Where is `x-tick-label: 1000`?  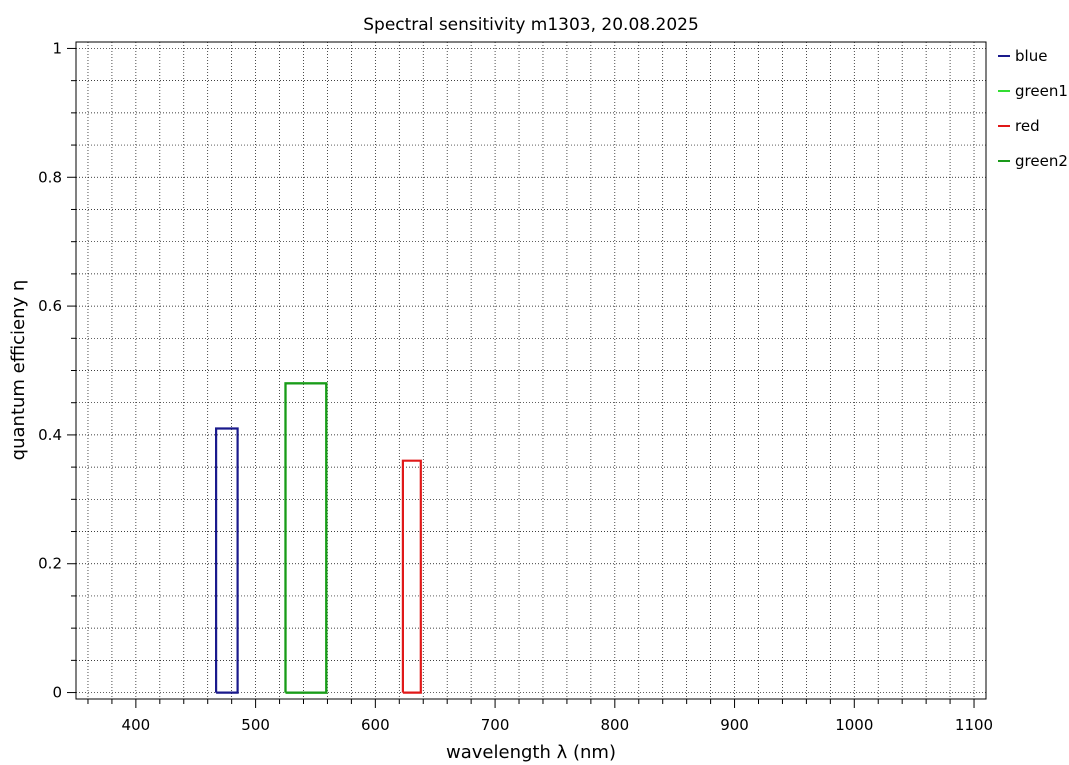 x-tick-label: 1000 is located at coordinates (854, 725).